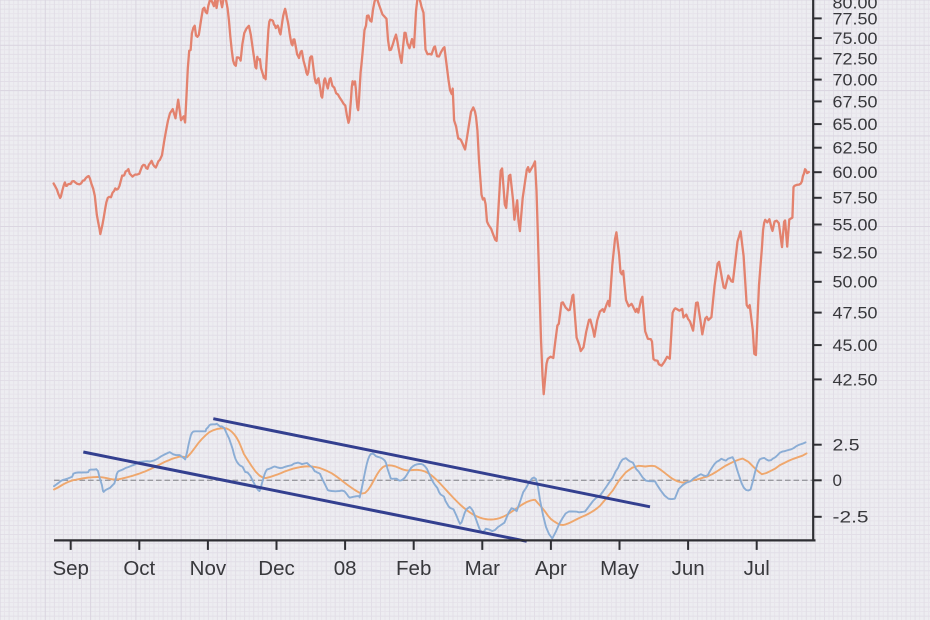  Describe the element at coordinates (855, 379) in the screenshot. I see `svg-text: 42.50` at that location.